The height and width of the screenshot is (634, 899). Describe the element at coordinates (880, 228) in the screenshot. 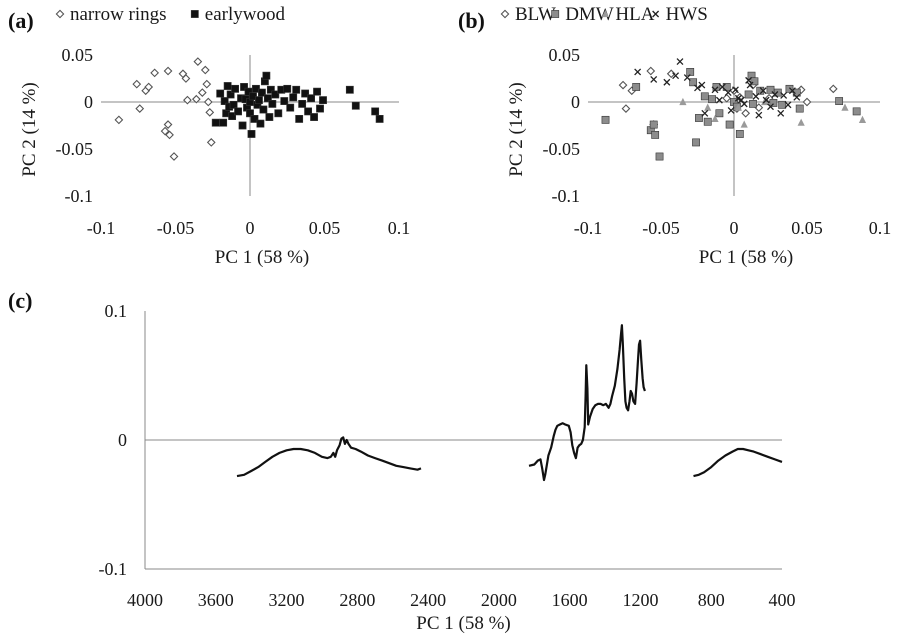

I see `x-tick-label: 0.1` at that location.